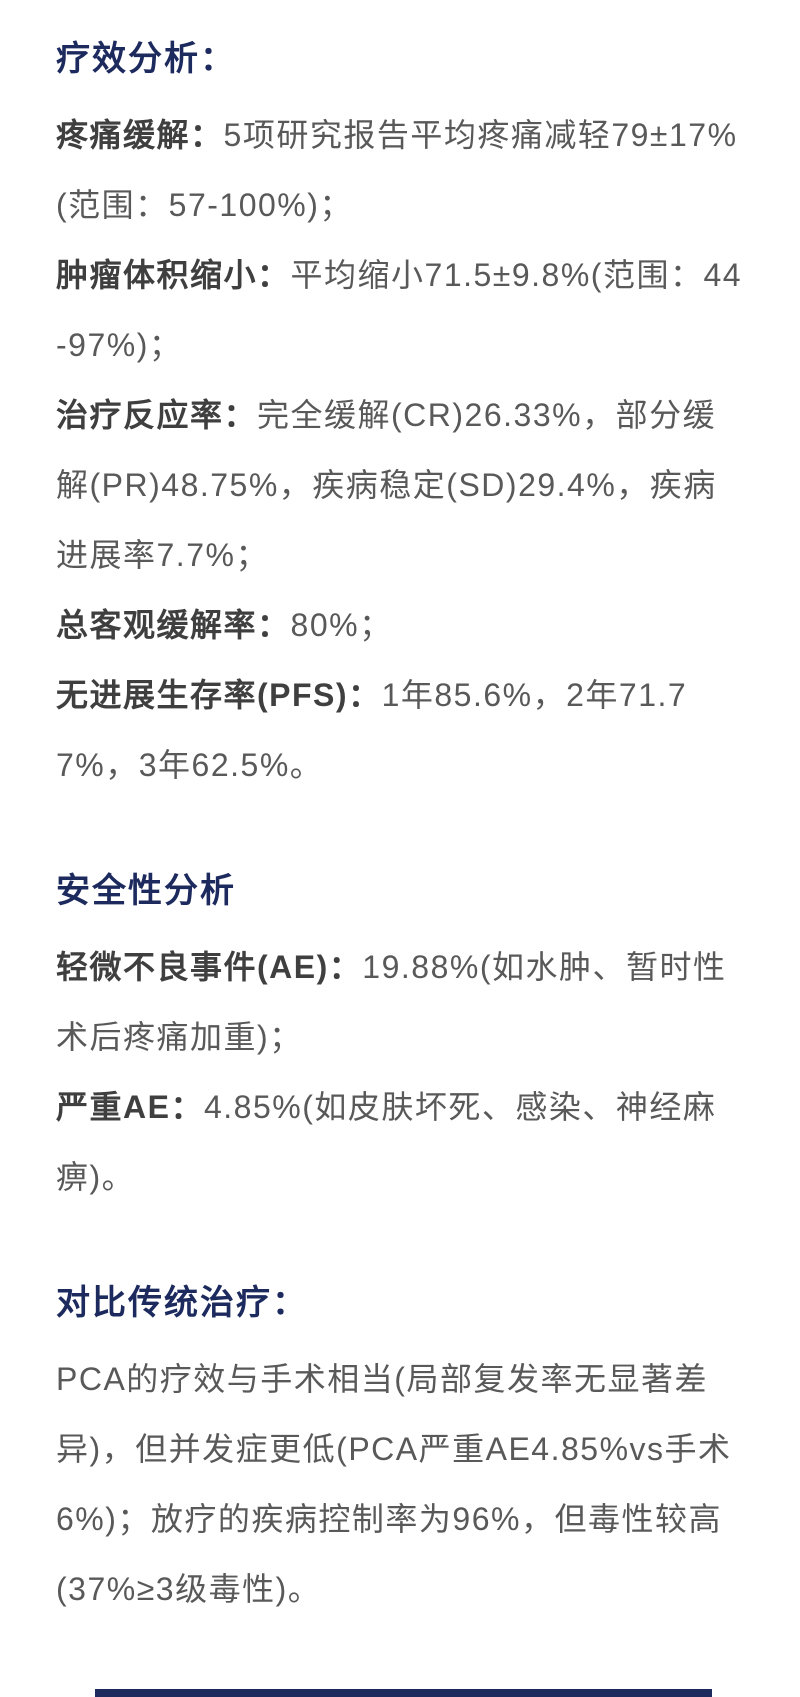  What do you see at coordinates (402, 625) in the screenshot?
I see `paragraph: 总客观缓解率：80%；` at bounding box center [402, 625].